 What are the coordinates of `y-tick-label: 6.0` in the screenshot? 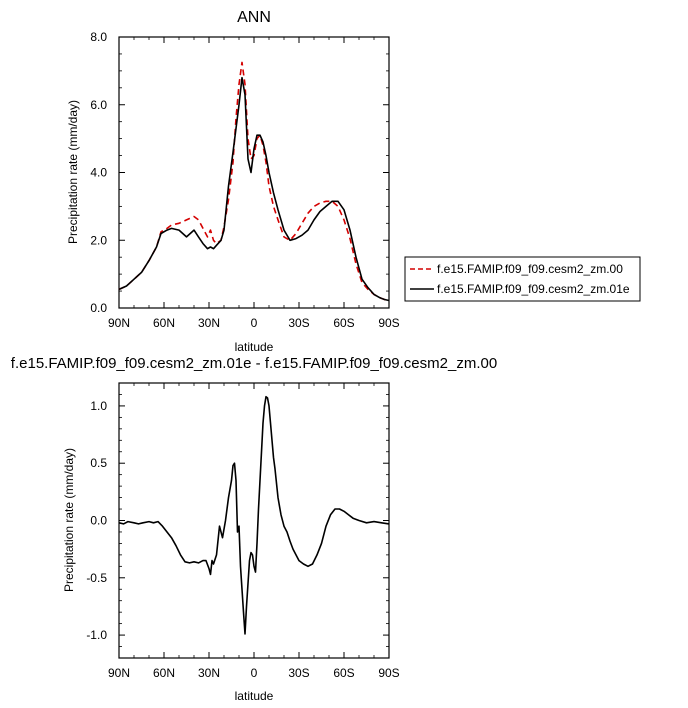 It's located at (98, 105).